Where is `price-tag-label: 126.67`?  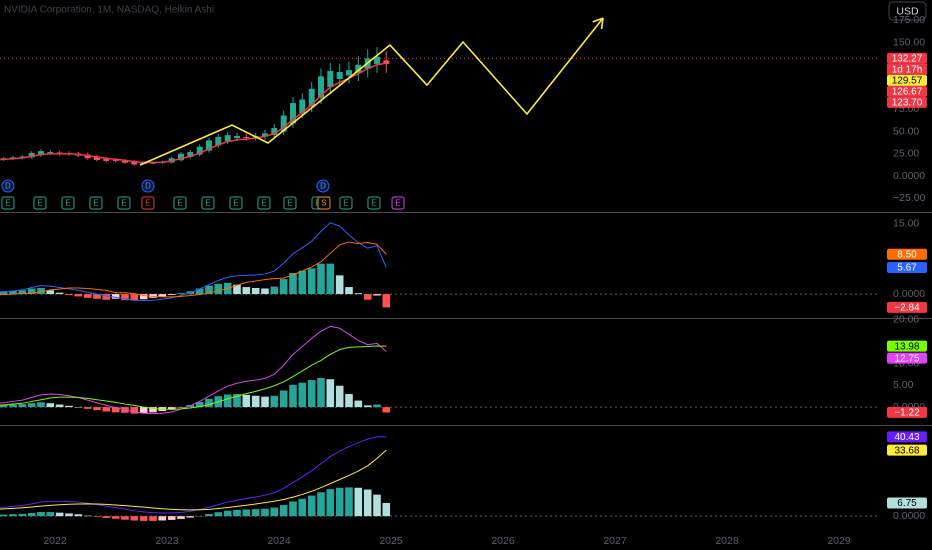 price-tag-label: 126.67 is located at coordinates (907, 91).